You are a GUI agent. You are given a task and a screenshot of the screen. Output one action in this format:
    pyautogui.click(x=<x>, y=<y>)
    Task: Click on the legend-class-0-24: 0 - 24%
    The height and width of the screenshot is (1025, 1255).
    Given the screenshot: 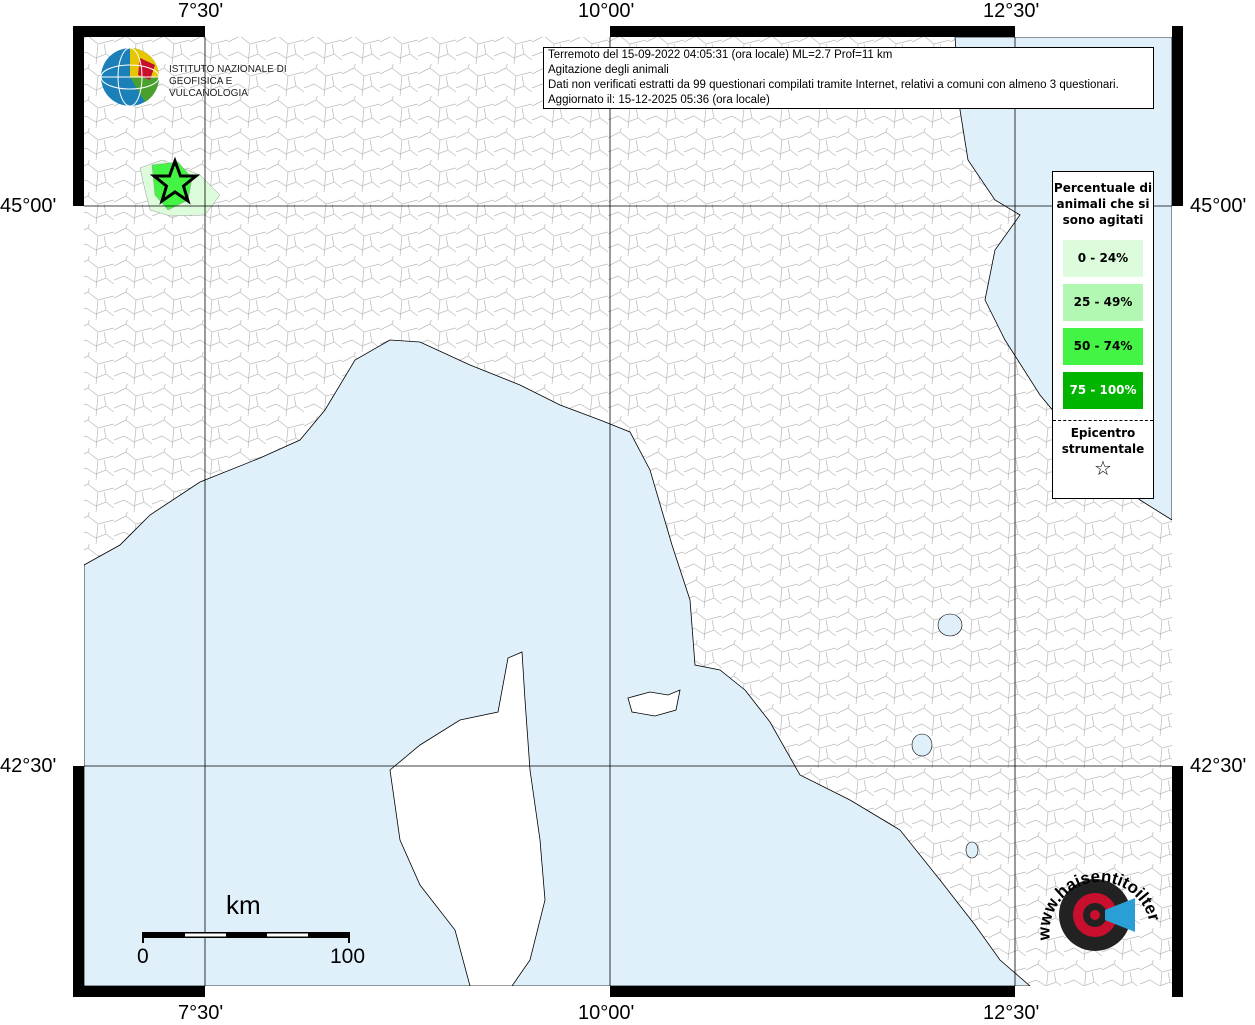 What is the action you would take?
    pyautogui.click(x=1103, y=258)
    